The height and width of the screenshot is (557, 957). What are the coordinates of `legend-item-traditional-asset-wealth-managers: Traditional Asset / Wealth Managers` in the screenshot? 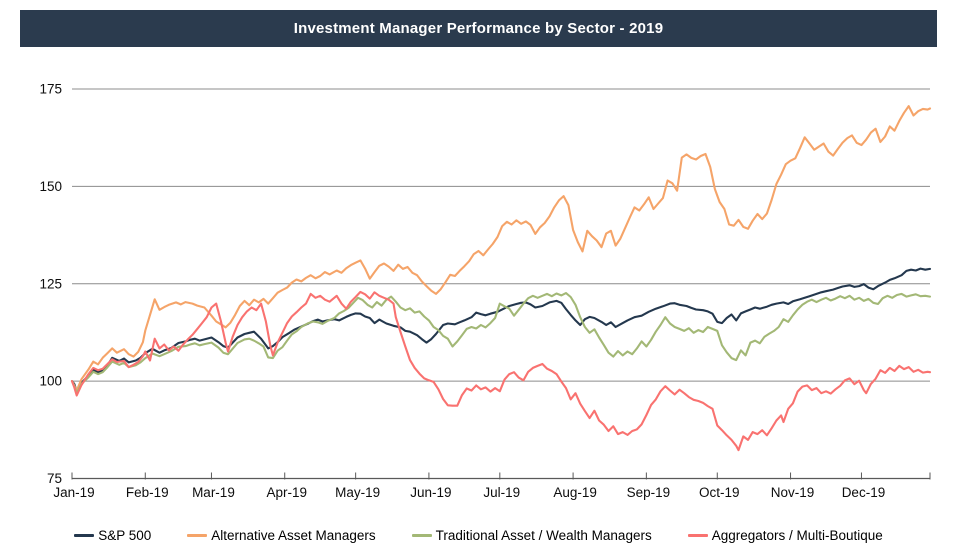 It's located at (531, 535).